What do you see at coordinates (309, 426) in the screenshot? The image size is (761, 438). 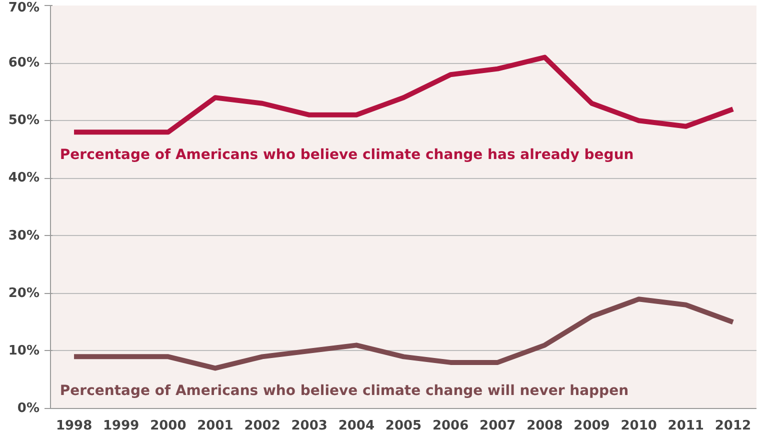 I see `x-tick-label: 2003` at bounding box center [309, 426].